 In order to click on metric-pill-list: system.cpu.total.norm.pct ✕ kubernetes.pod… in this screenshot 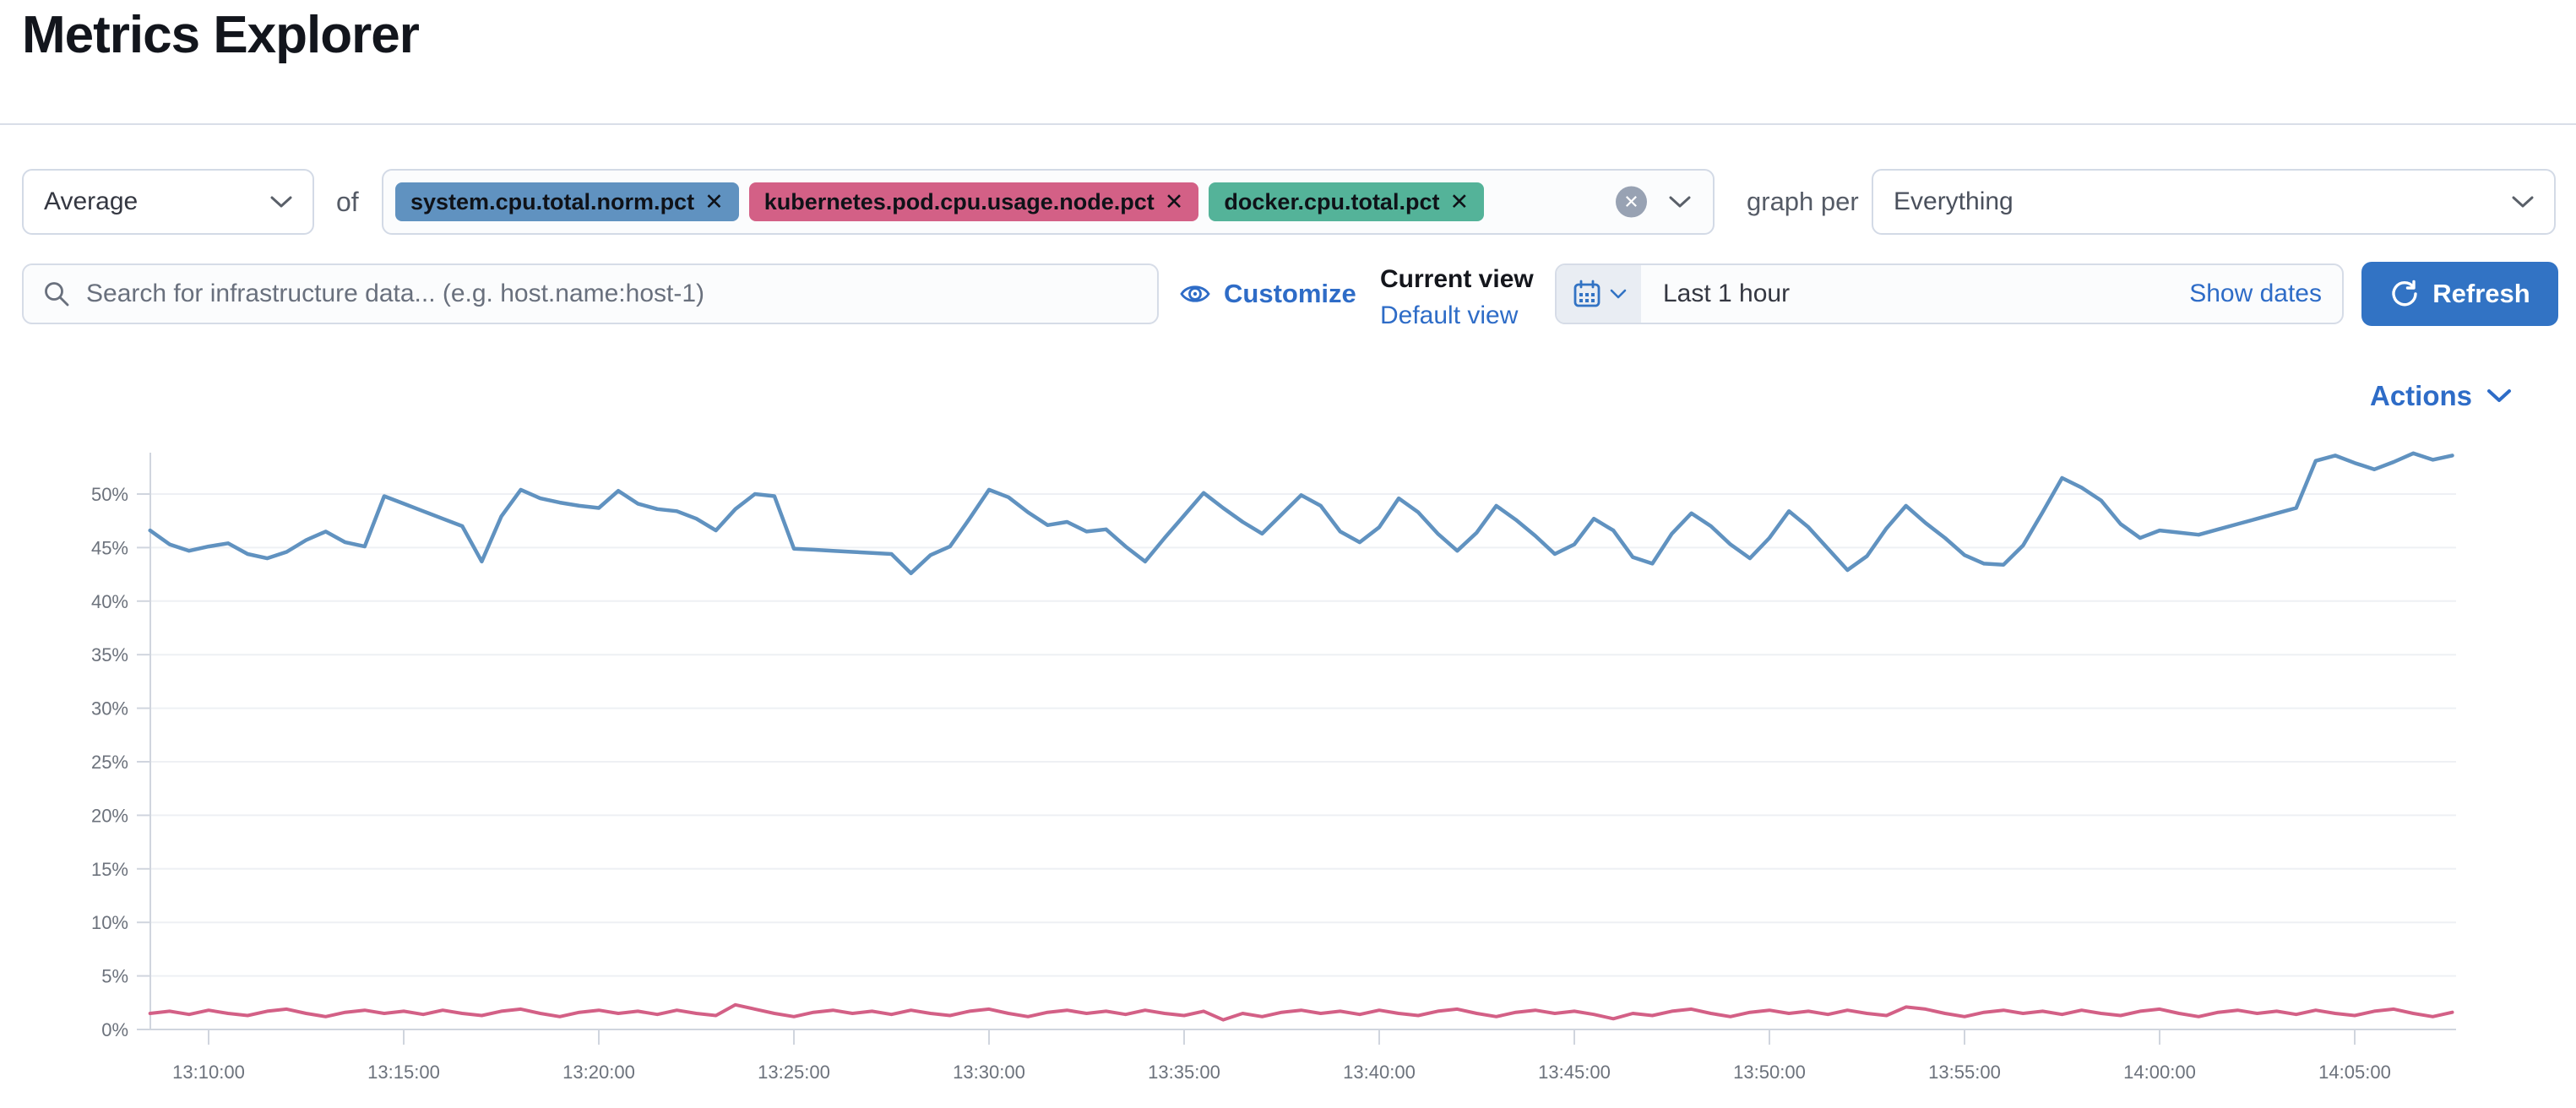, I will do `click(940, 201)`.